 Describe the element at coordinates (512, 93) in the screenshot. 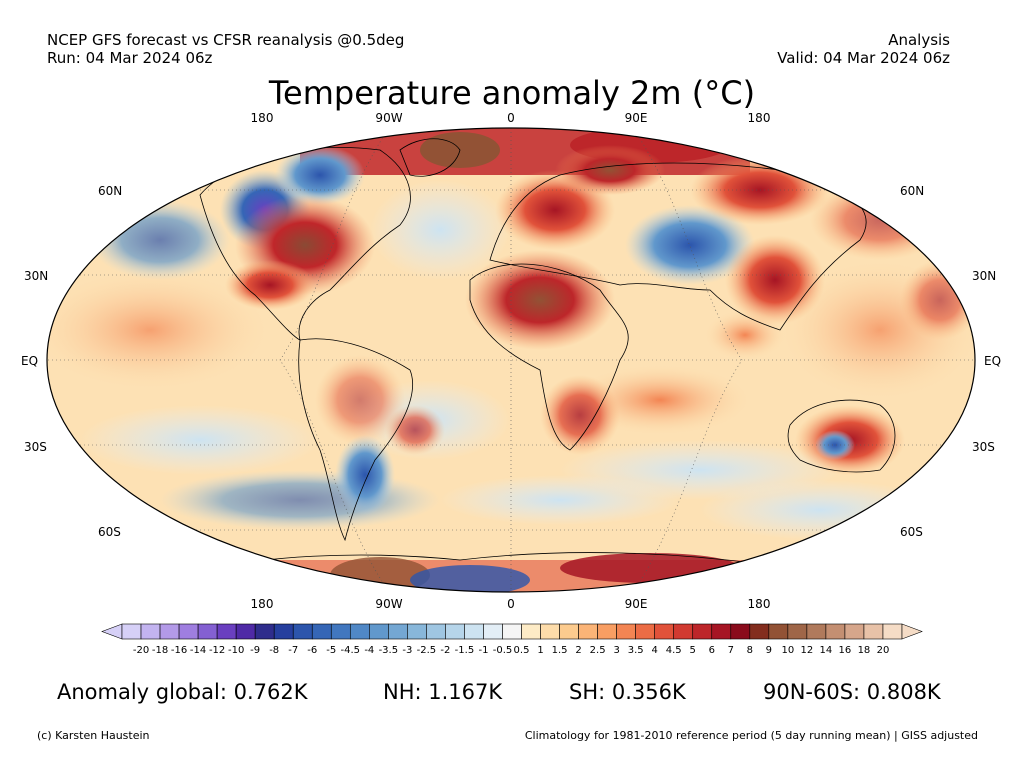

I see `page-title: Temperature anomaly 2m (°C)` at that location.